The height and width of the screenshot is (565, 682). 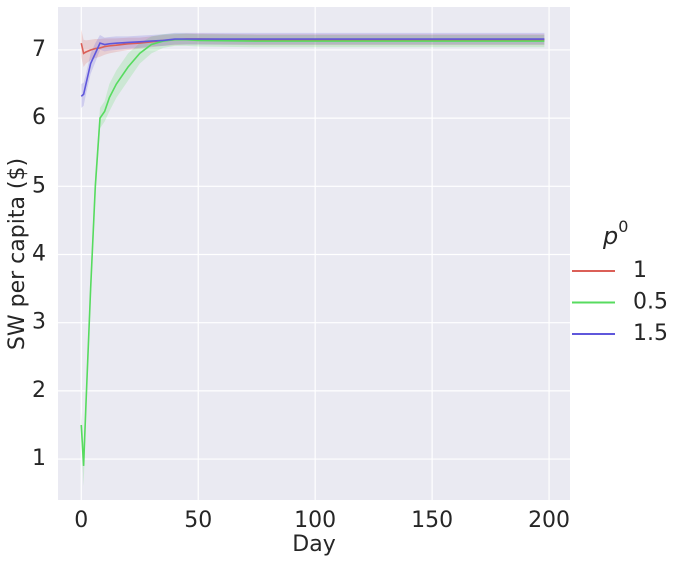 I want to click on legend-label: 0.5, so click(x=650, y=302).